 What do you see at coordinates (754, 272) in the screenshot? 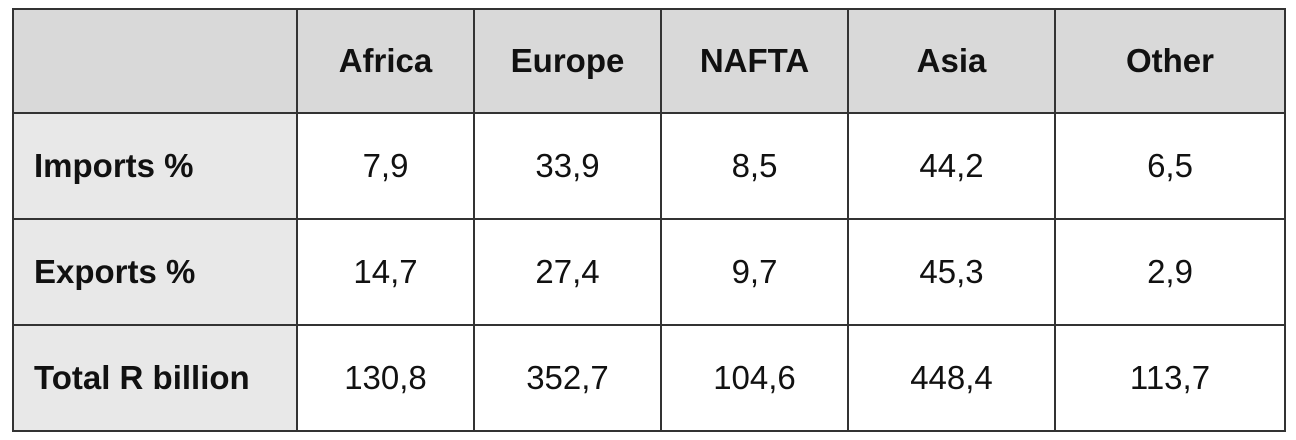
I see `table-cell: 9,7` at bounding box center [754, 272].